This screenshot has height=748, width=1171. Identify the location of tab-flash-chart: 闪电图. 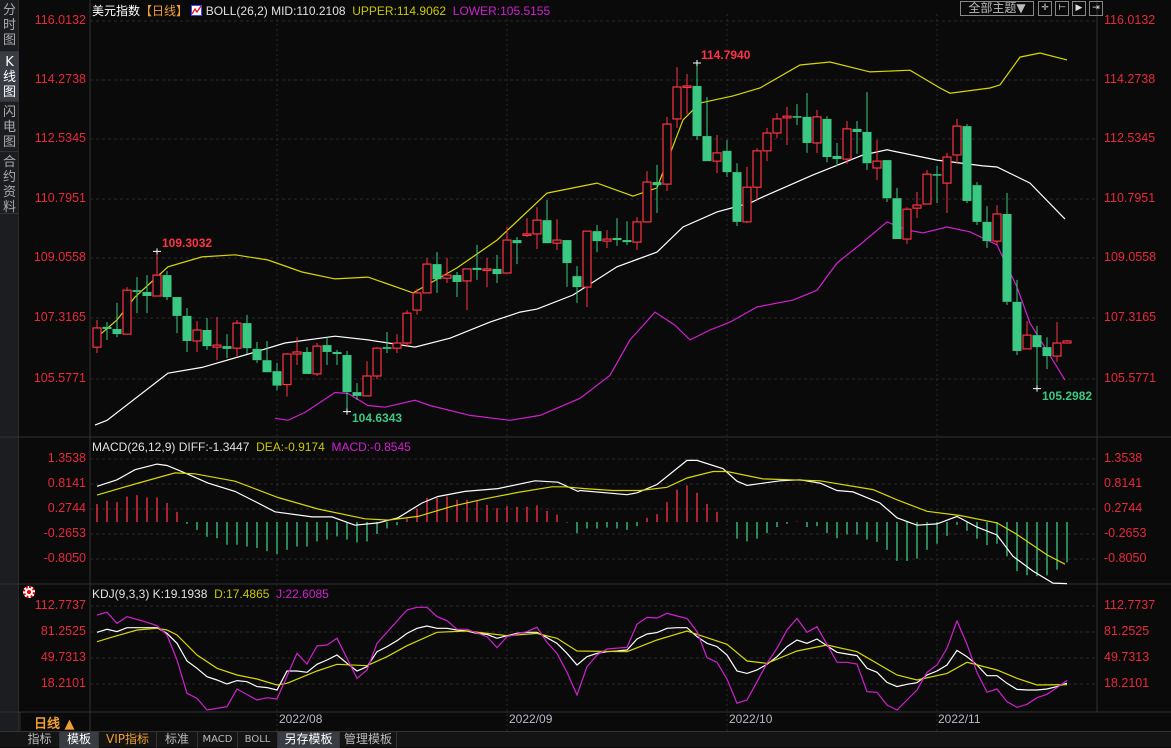
(9, 127).